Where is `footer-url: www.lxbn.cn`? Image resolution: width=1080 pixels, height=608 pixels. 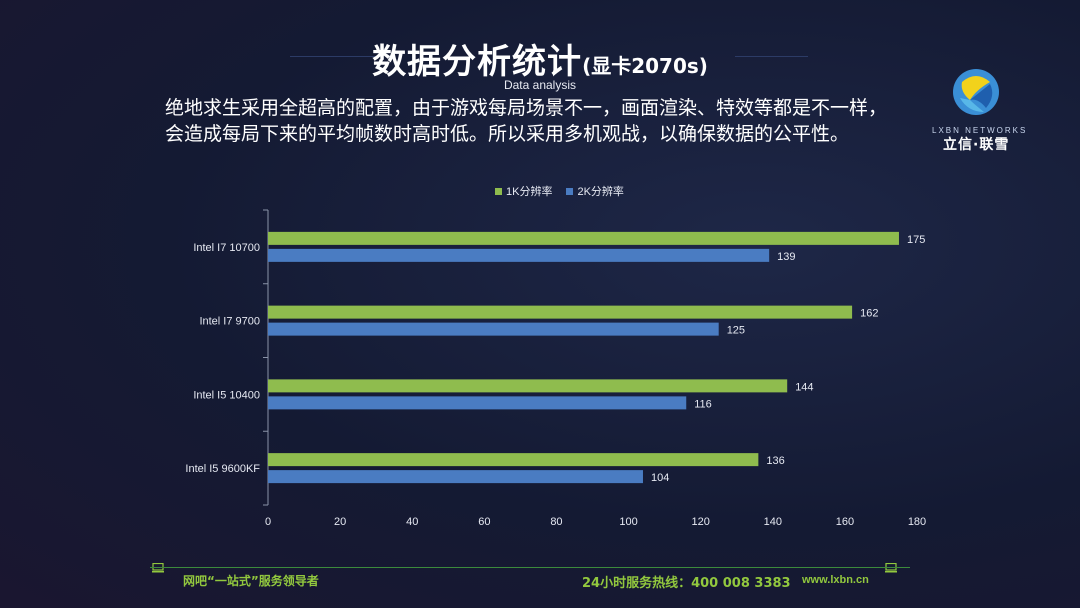
footer-url: www.lxbn.cn is located at coordinates (835, 580).